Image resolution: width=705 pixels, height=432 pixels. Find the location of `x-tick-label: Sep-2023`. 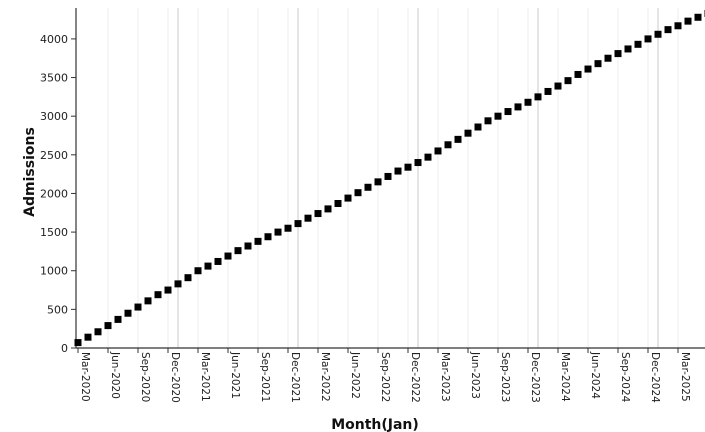

x-tick-label: Sep-2023 is located at coordinates (505, 377).